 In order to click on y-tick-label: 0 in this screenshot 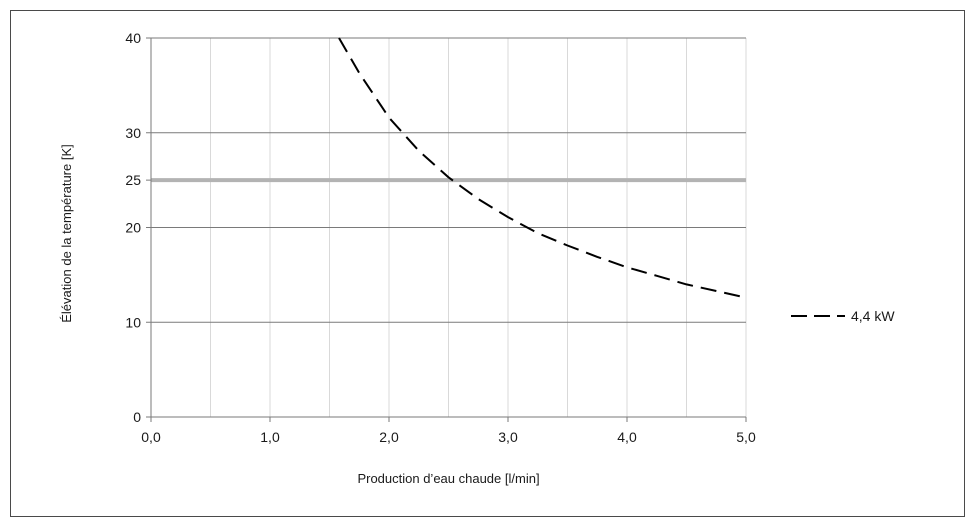, I will do `click(137, 417)`.